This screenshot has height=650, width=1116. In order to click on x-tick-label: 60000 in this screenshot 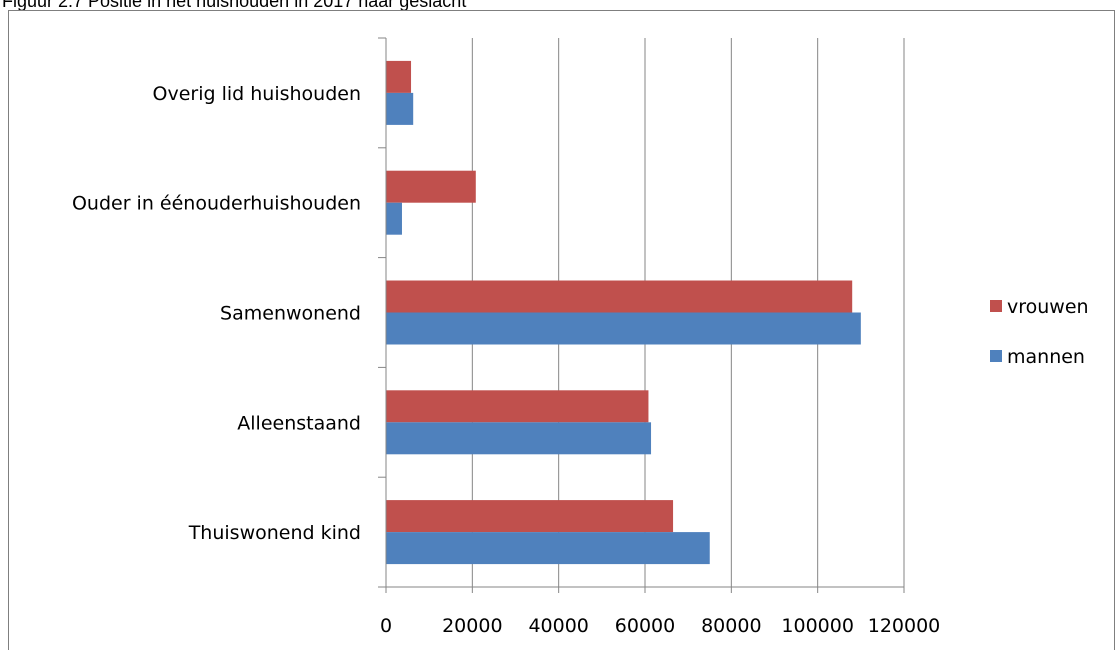, I will do `click(645, 626)`.